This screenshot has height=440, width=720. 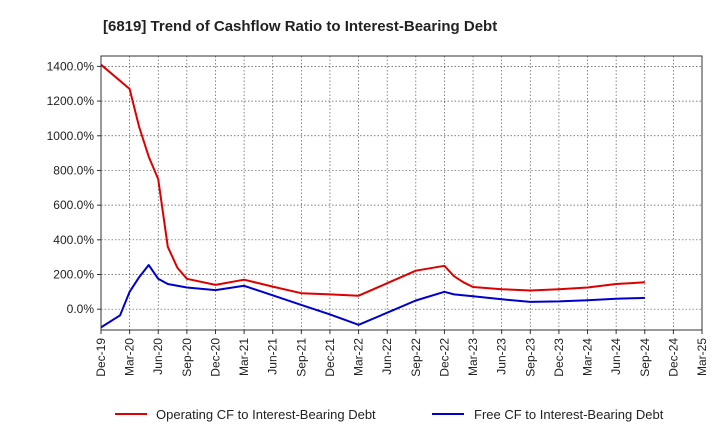 I want to click on x-tick-label: Jun-24, so click(x=616, y=356).